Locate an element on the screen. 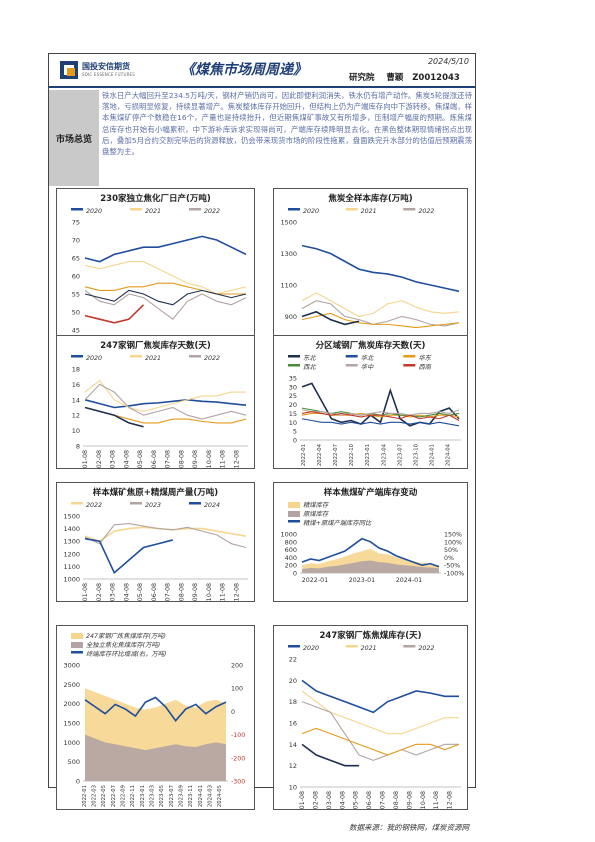  x-tick-label: 2024-03 is located at coordinates (211, 796).